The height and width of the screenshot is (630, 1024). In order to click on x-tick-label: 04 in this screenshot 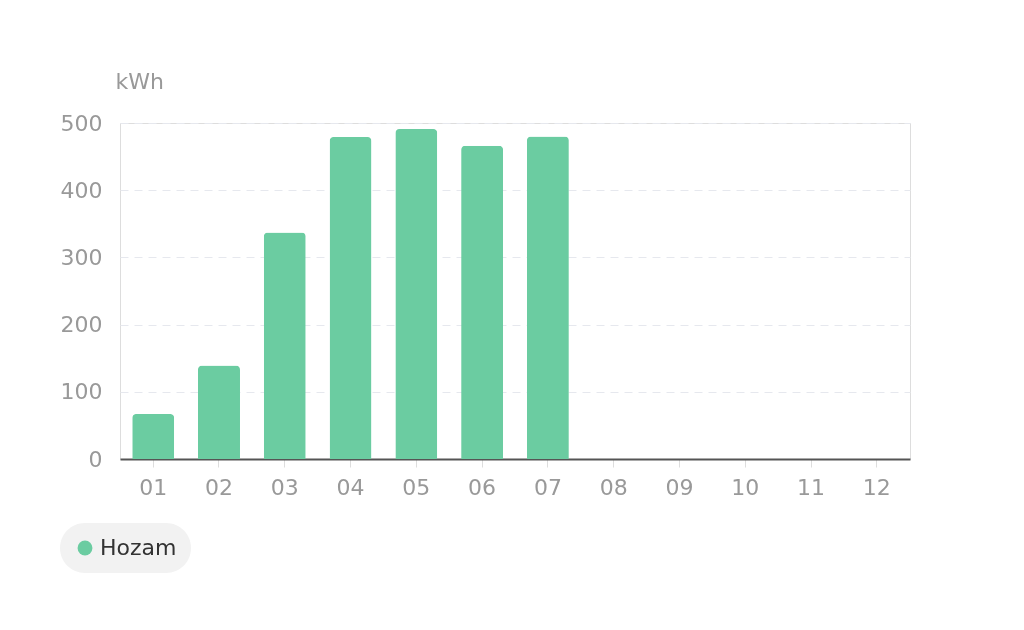, I will do `click(350, 487)`.